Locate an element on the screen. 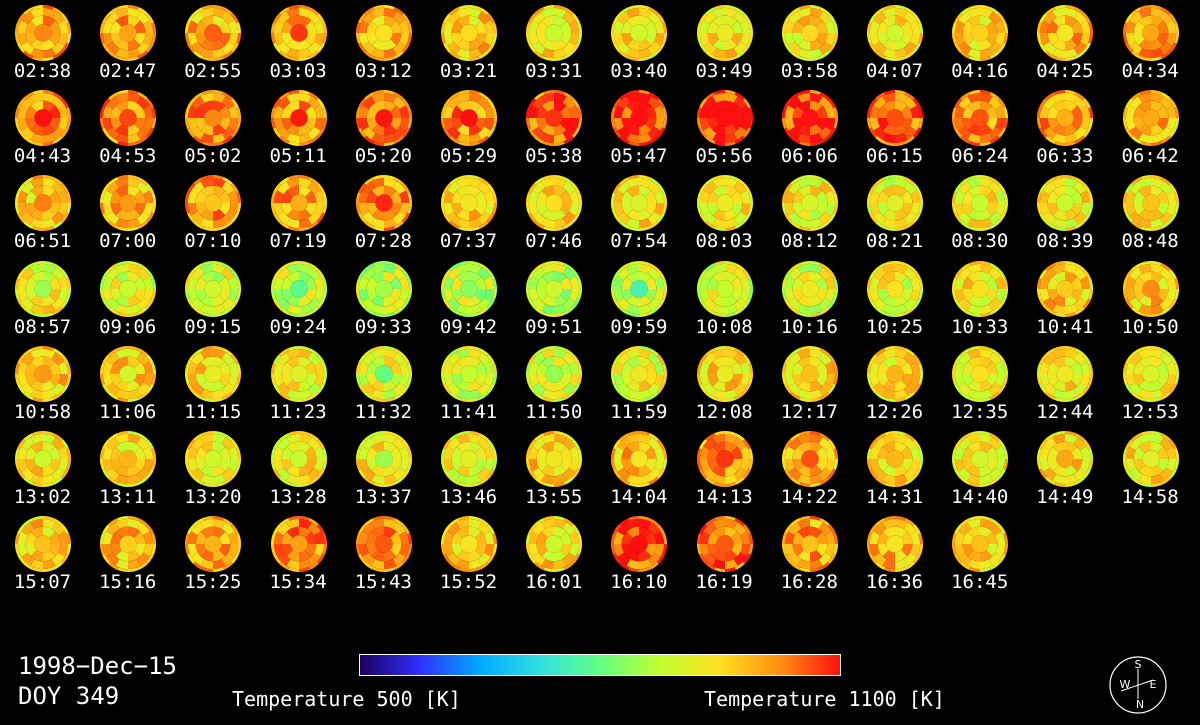 This screenshot has width=1200, height=725. compass-n: N is located at coordinates (1140, 704).